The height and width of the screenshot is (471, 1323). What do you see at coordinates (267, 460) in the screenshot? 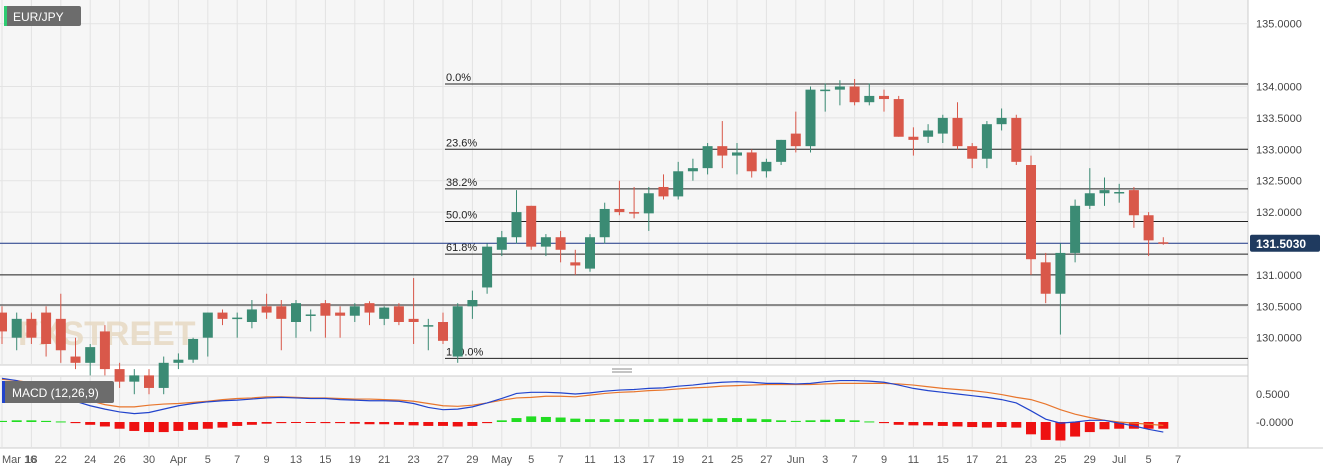
I see `date-tick-label: 9` at bounding box center [267, 460].